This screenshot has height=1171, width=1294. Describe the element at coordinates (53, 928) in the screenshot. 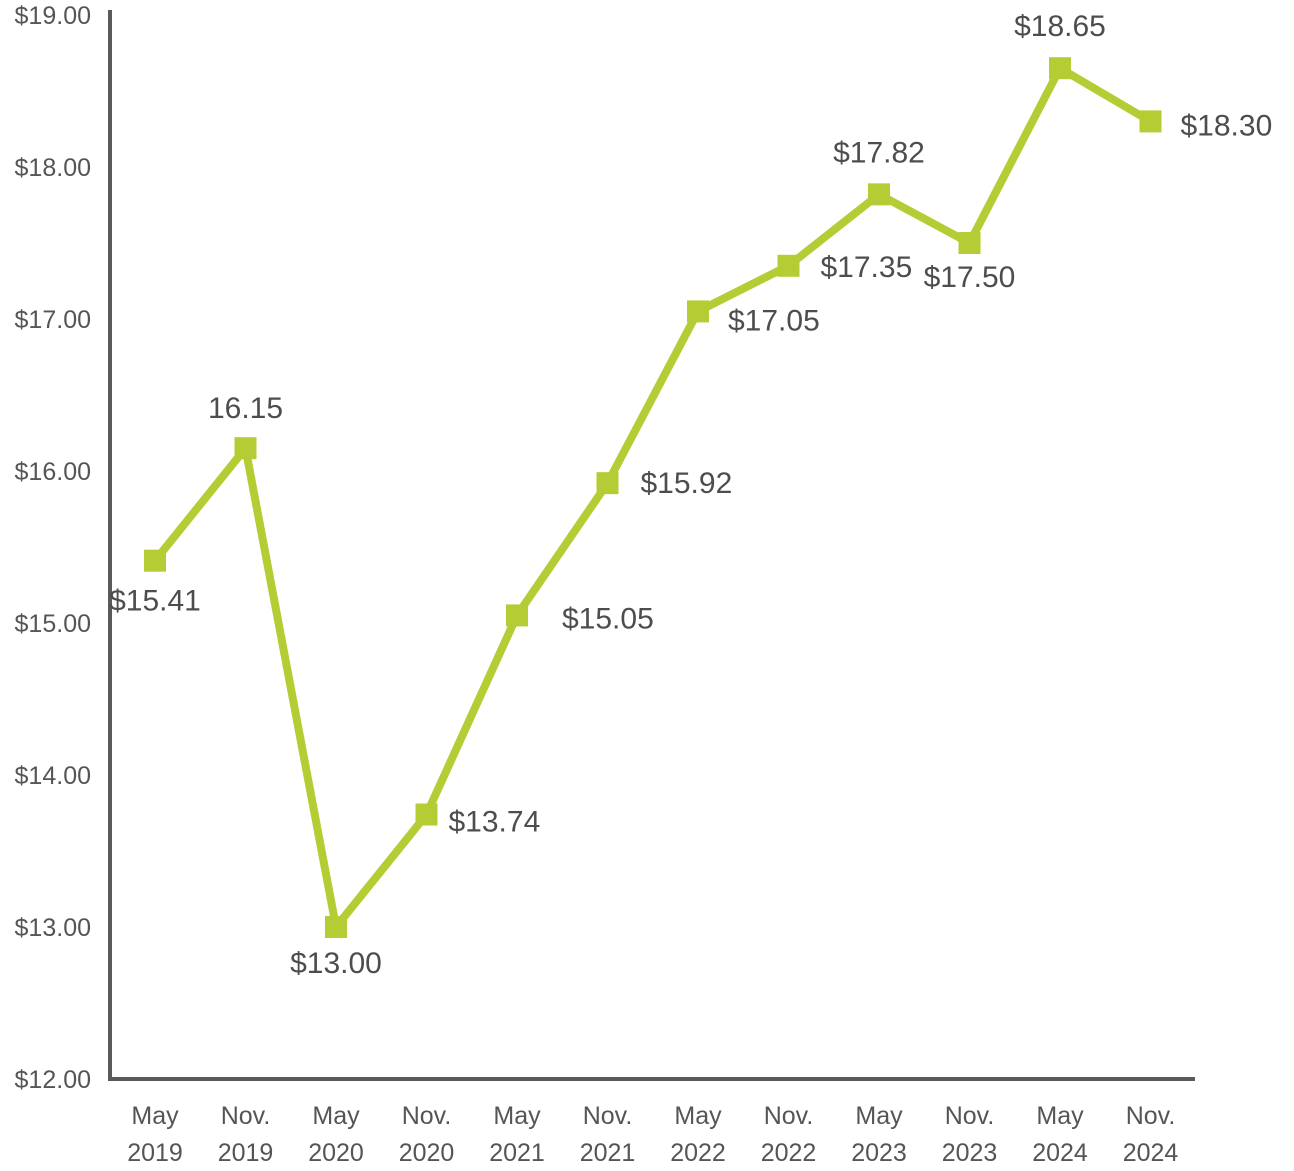

I see `y-tick-label: $13.00` at that location.